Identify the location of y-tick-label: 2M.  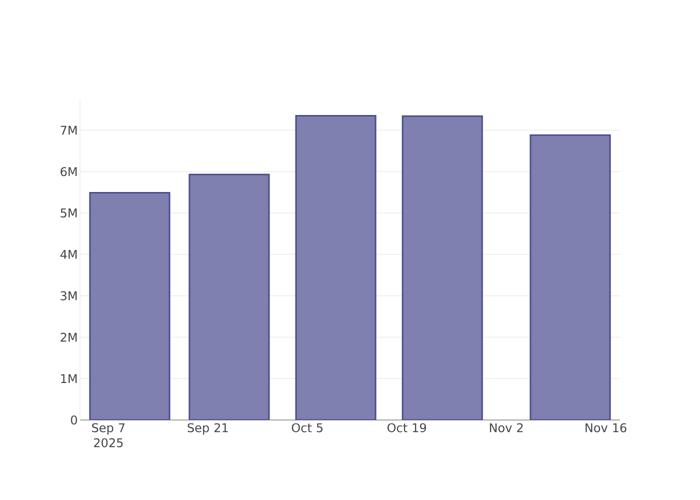
(68, 337).